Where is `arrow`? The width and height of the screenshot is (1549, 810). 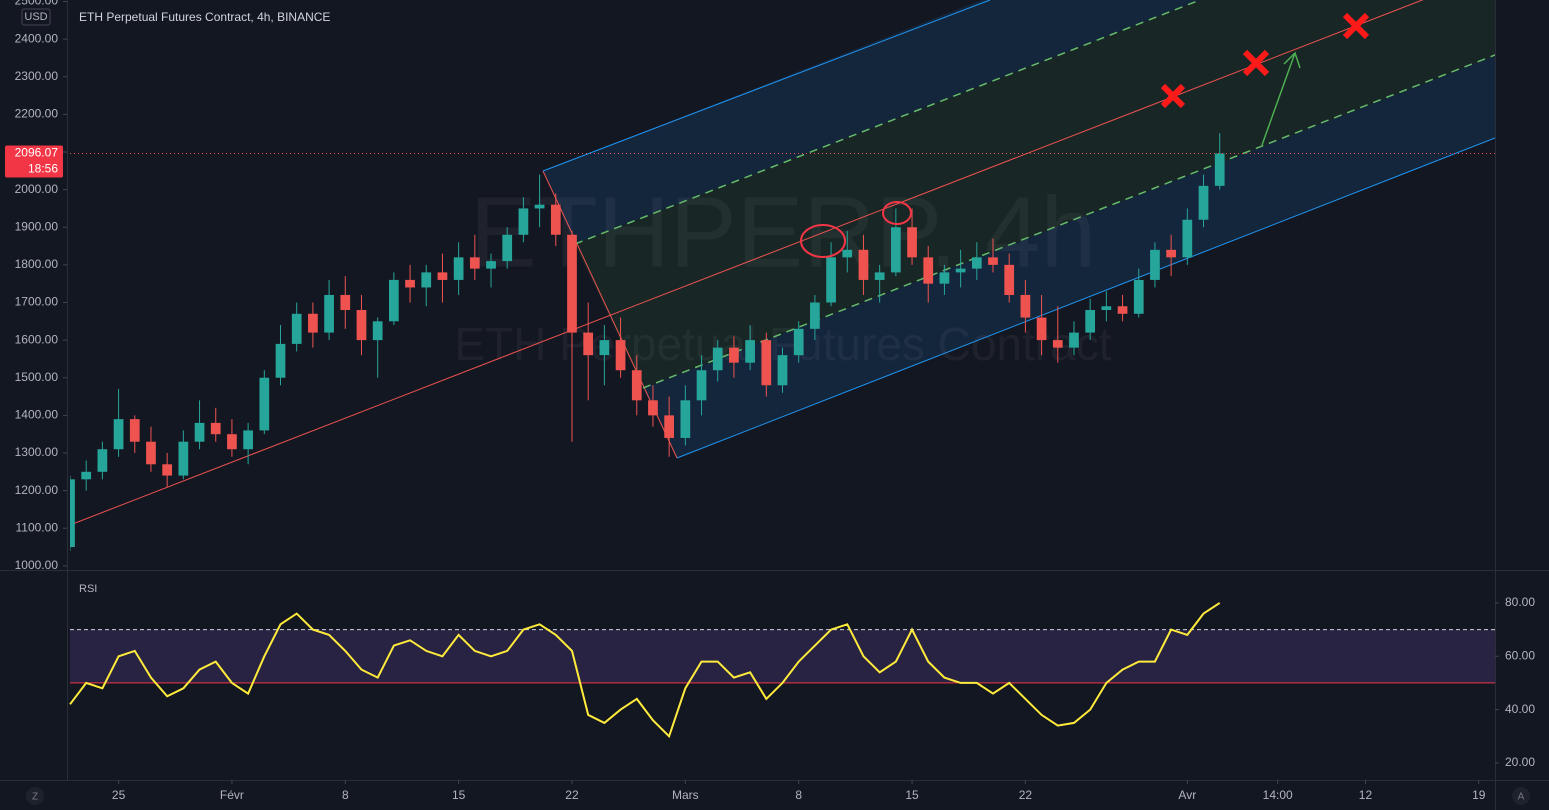
arrow is located at coordinates (1281, 98).